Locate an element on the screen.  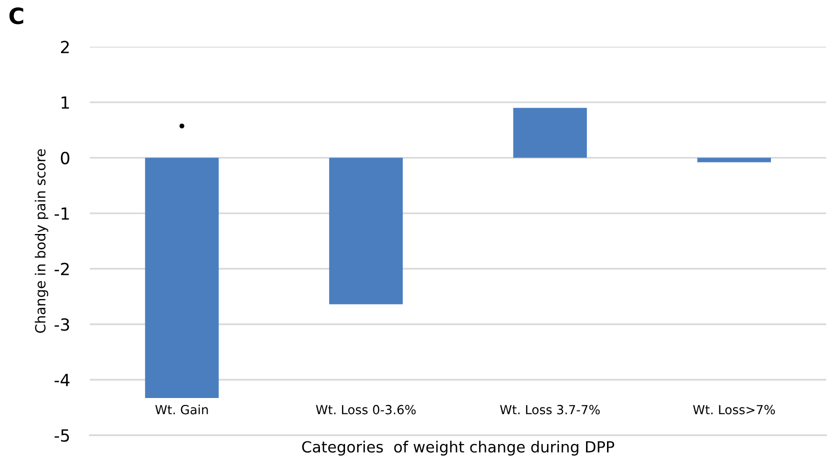
chart-title: C is located at coordinates (16, 15).